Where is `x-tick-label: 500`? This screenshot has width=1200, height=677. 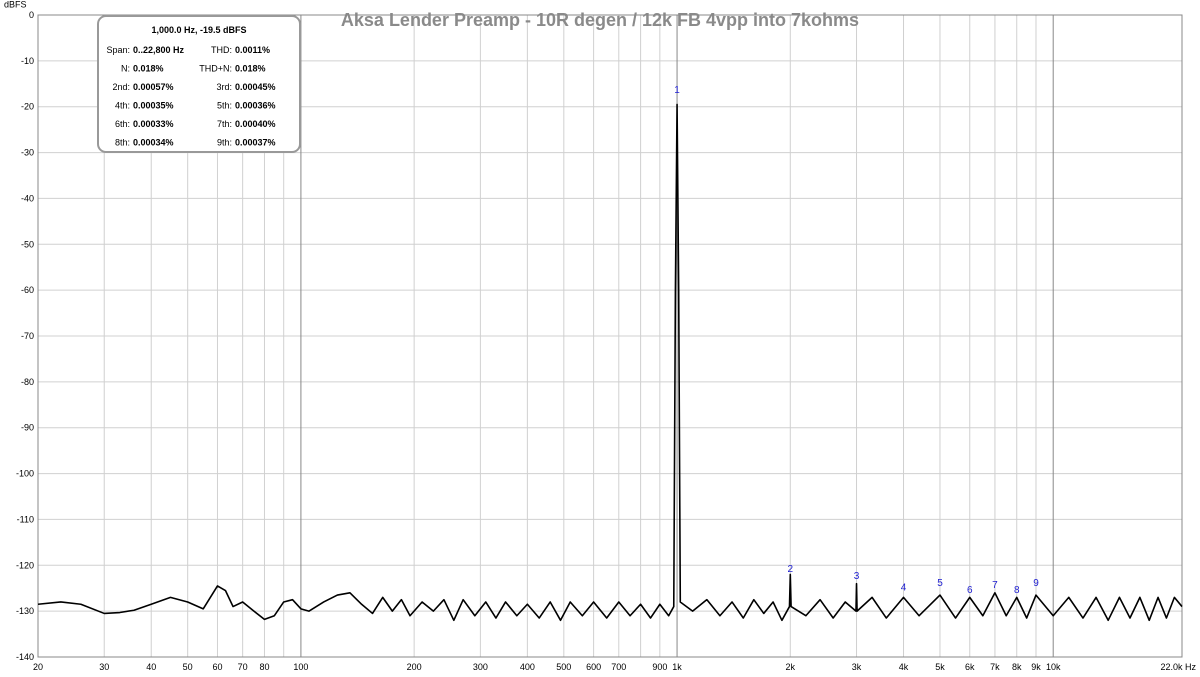
x-tick-label: 500 is located at coordinates (563, 667).